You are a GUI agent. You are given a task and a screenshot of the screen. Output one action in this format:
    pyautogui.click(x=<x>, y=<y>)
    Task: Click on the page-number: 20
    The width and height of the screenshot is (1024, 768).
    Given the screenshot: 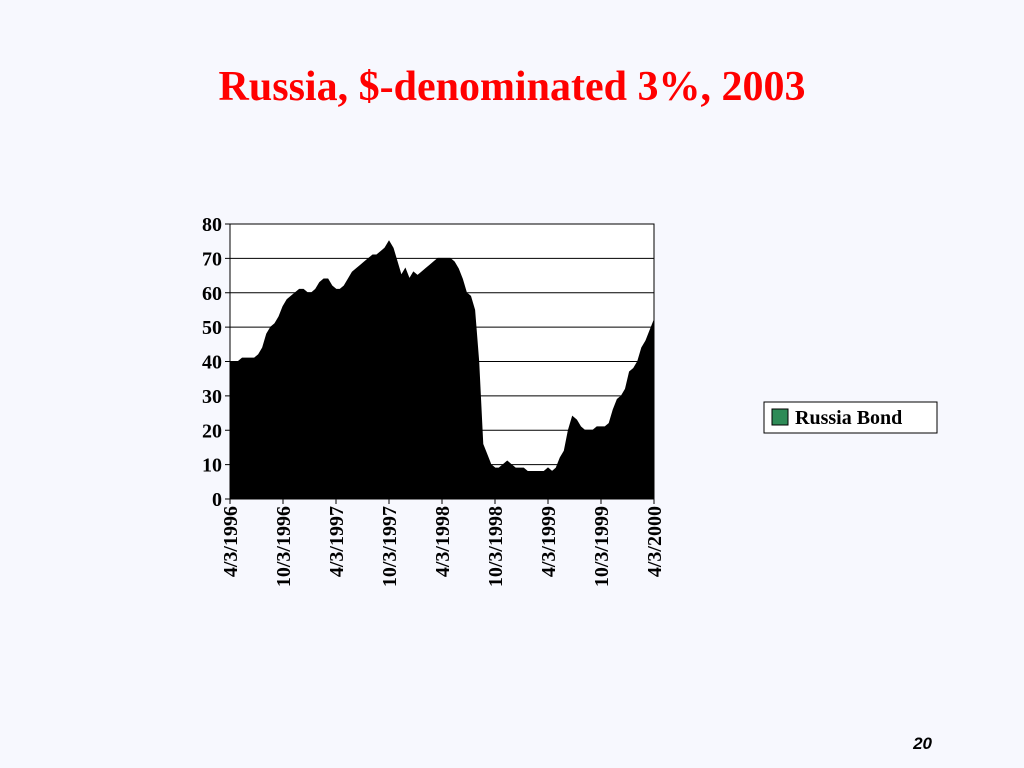 What is the action you would take?
    pyautogui.click(x=922, y=743)
    